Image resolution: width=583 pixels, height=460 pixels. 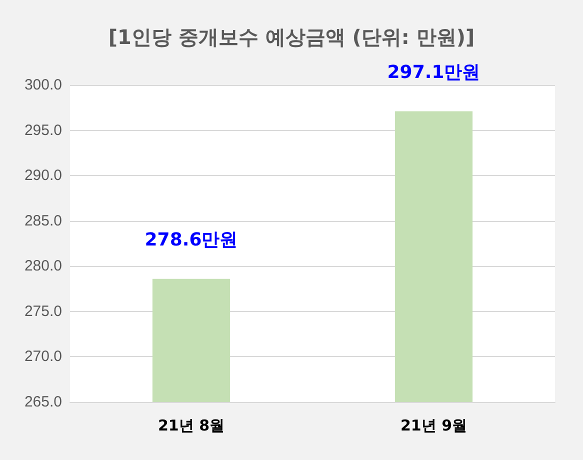 What do you see at coordinates (191, 425) in the screenshot?
I see `x-tick-label: 21년 8월` at bounding box center [191, 425].